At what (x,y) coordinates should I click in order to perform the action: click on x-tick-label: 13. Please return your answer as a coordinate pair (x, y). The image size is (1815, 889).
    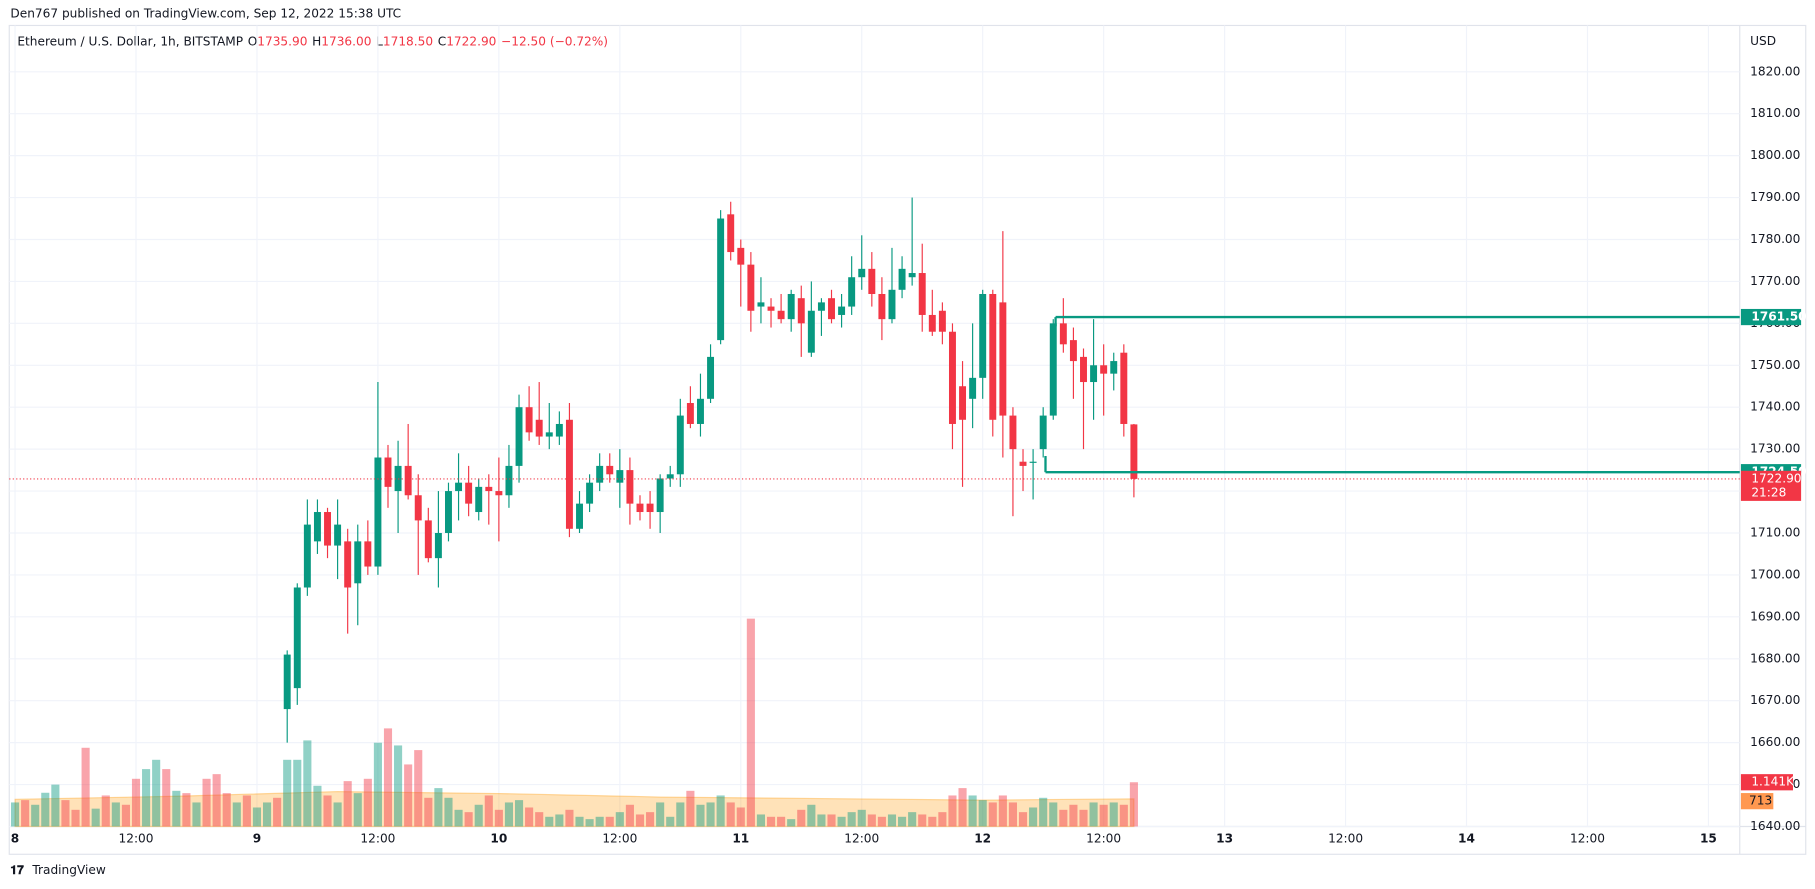
    Looking at the image, I should click on (1224, 839).